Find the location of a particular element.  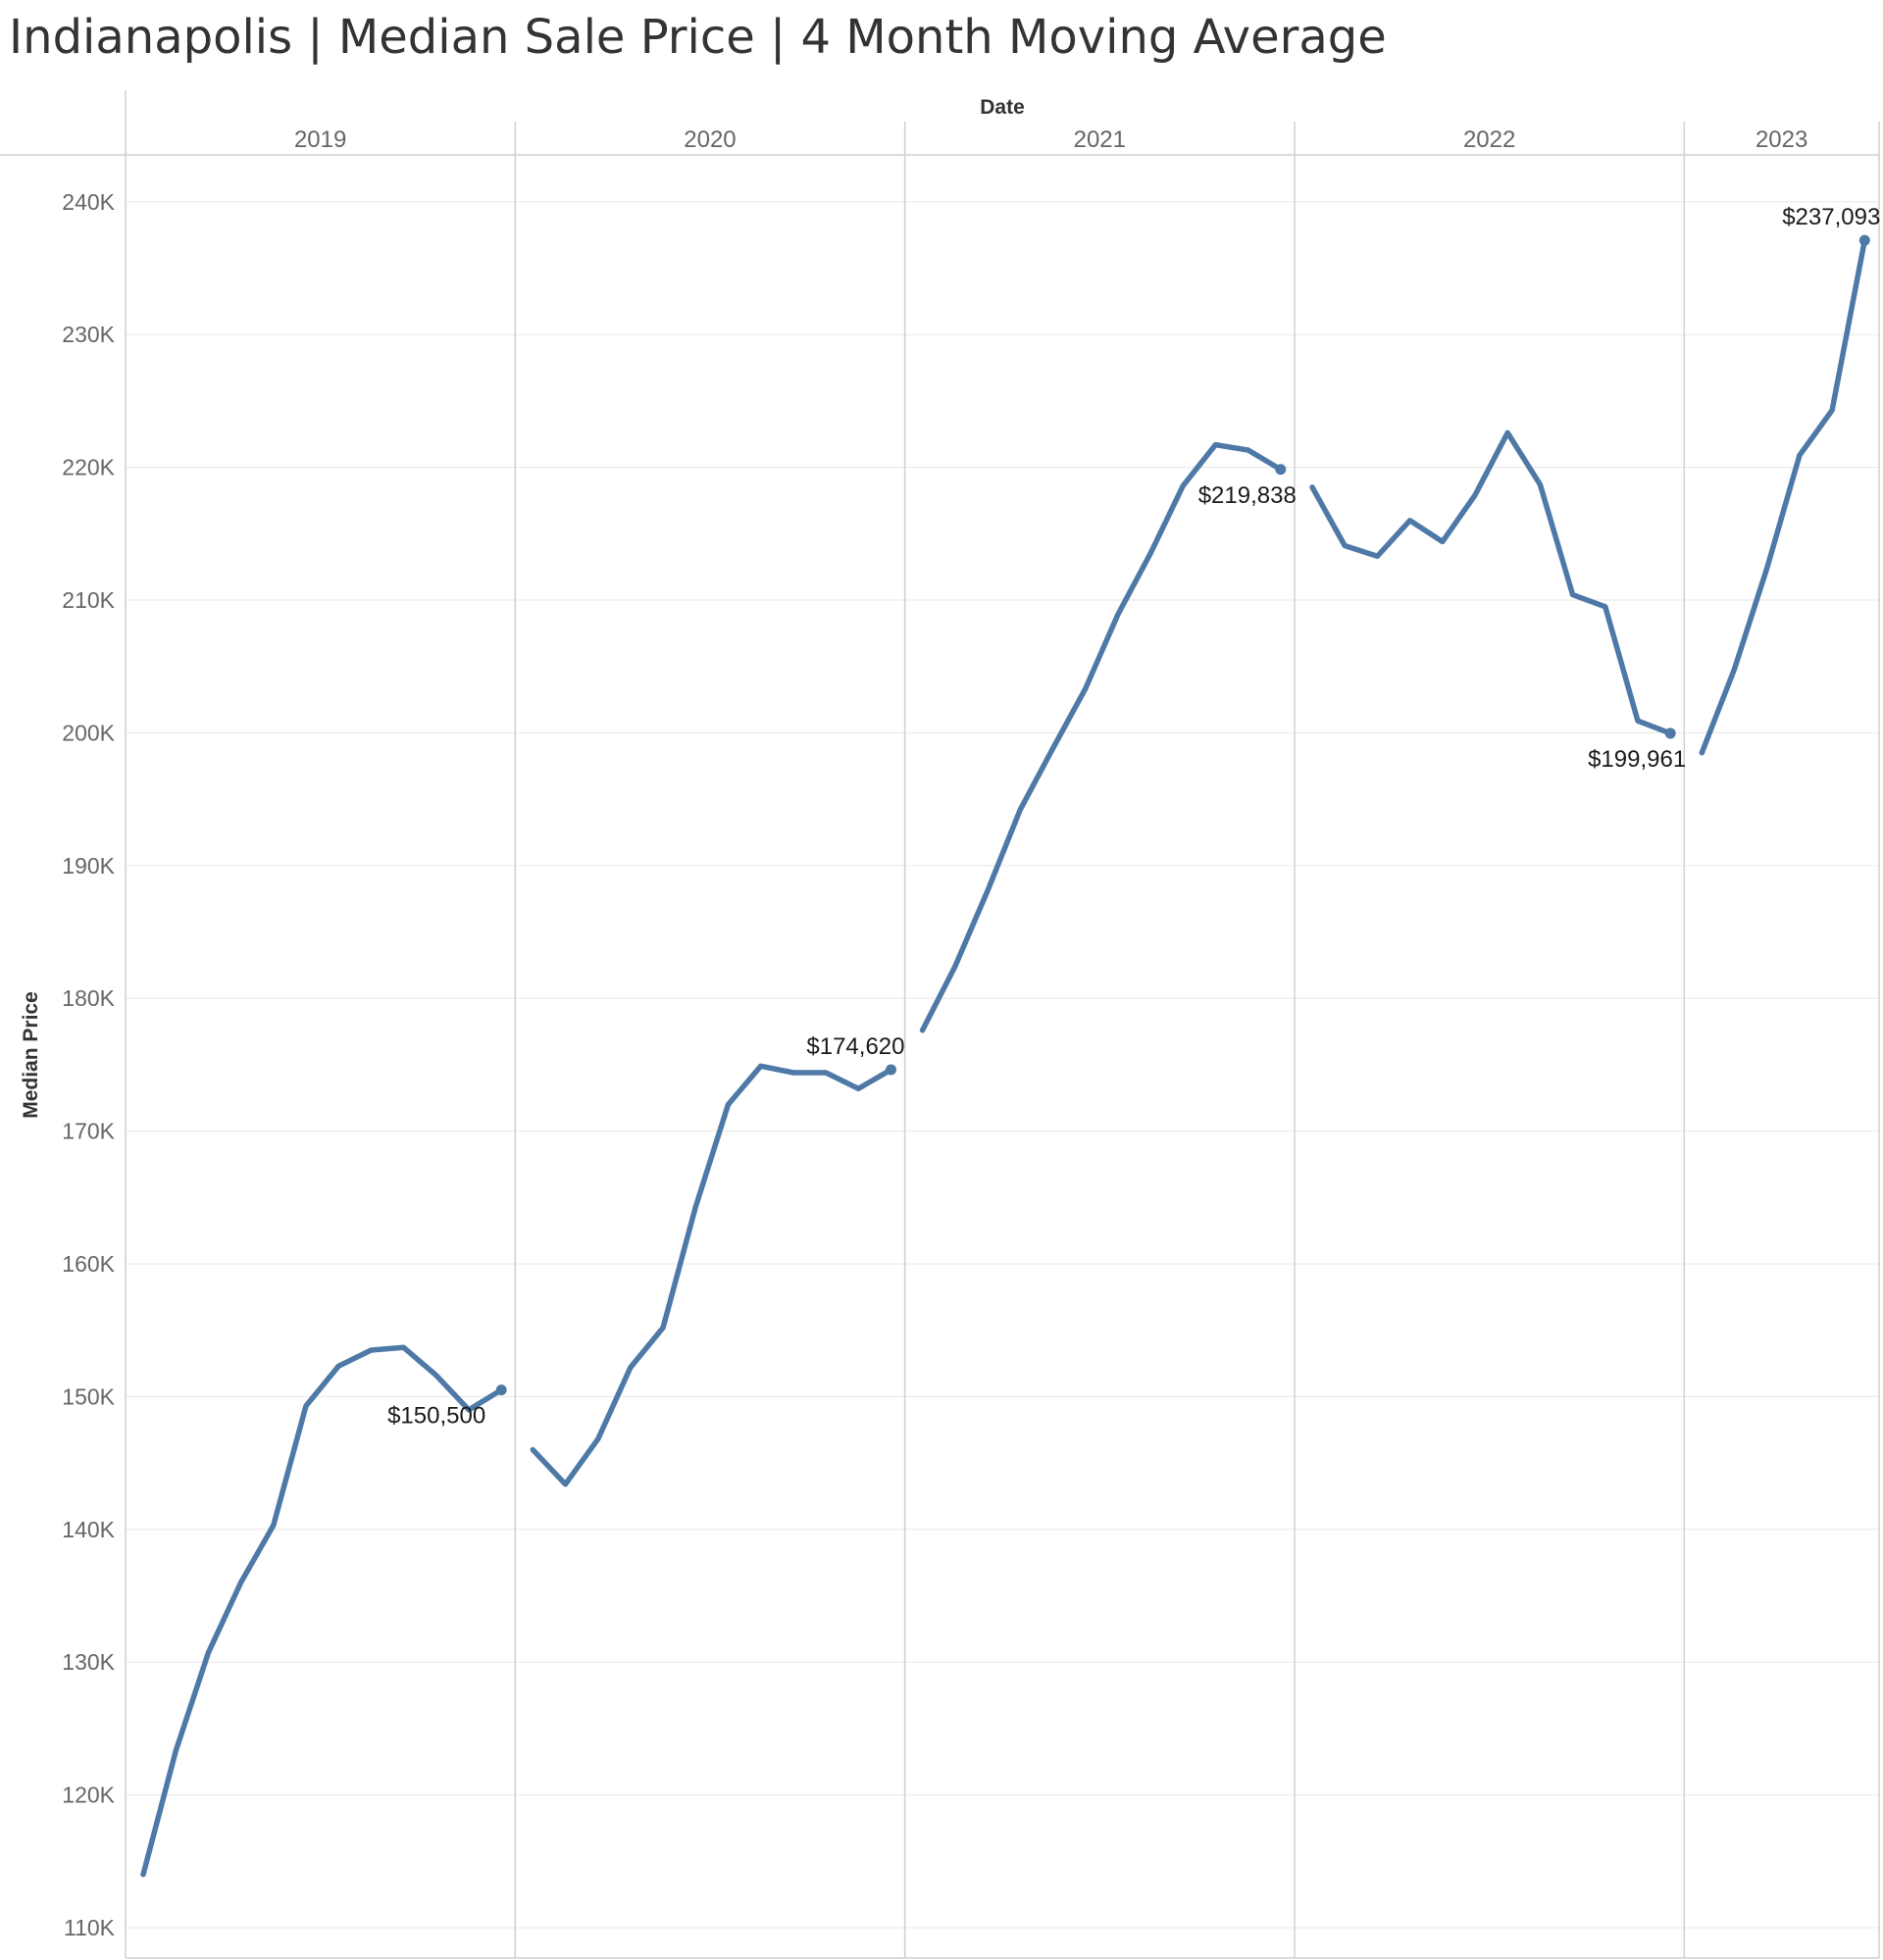

y-tick-label: 200K is located at coordinates (88, 733).